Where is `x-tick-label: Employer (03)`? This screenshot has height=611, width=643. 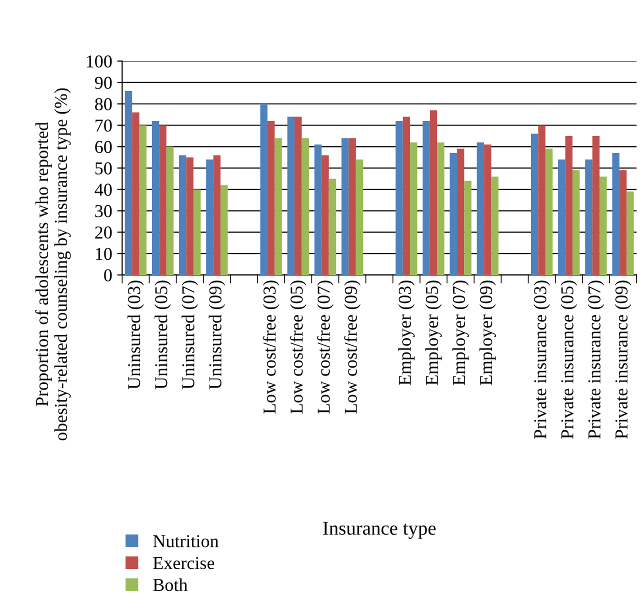
x-tick-label: Employer (03) is located at coordinates (406, 333).